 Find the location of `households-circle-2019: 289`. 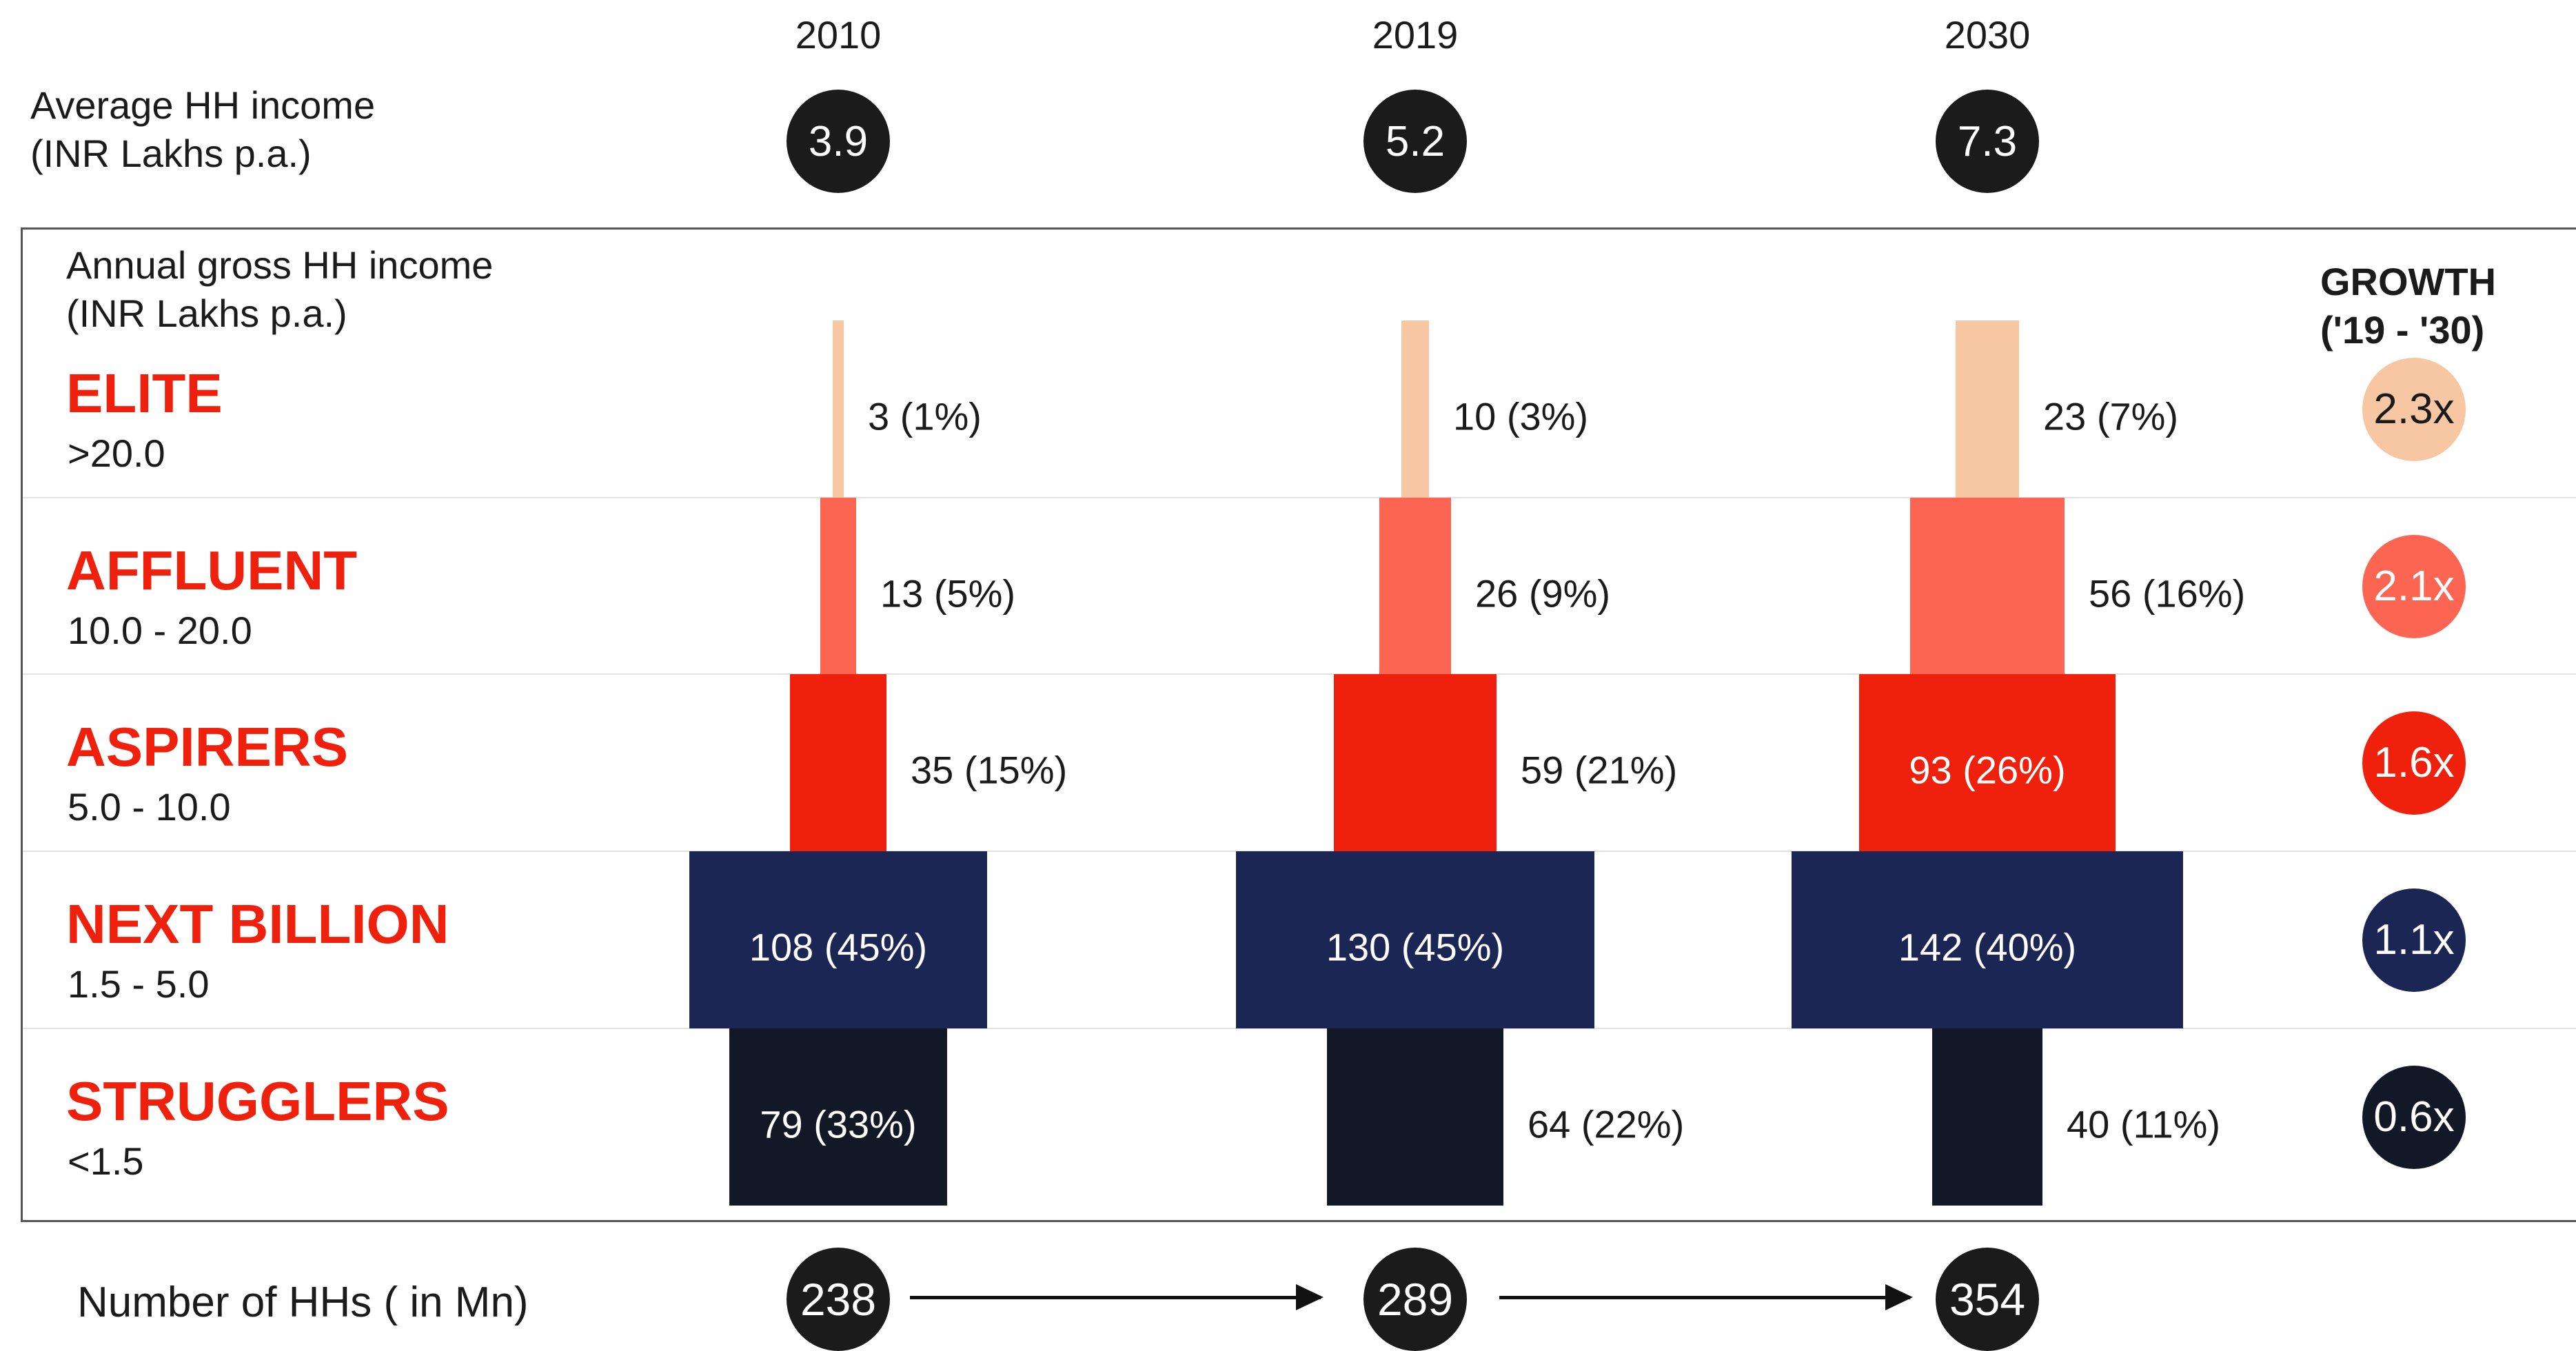

households-circle-2019: 289 is located at coordinates (1415, 1299).